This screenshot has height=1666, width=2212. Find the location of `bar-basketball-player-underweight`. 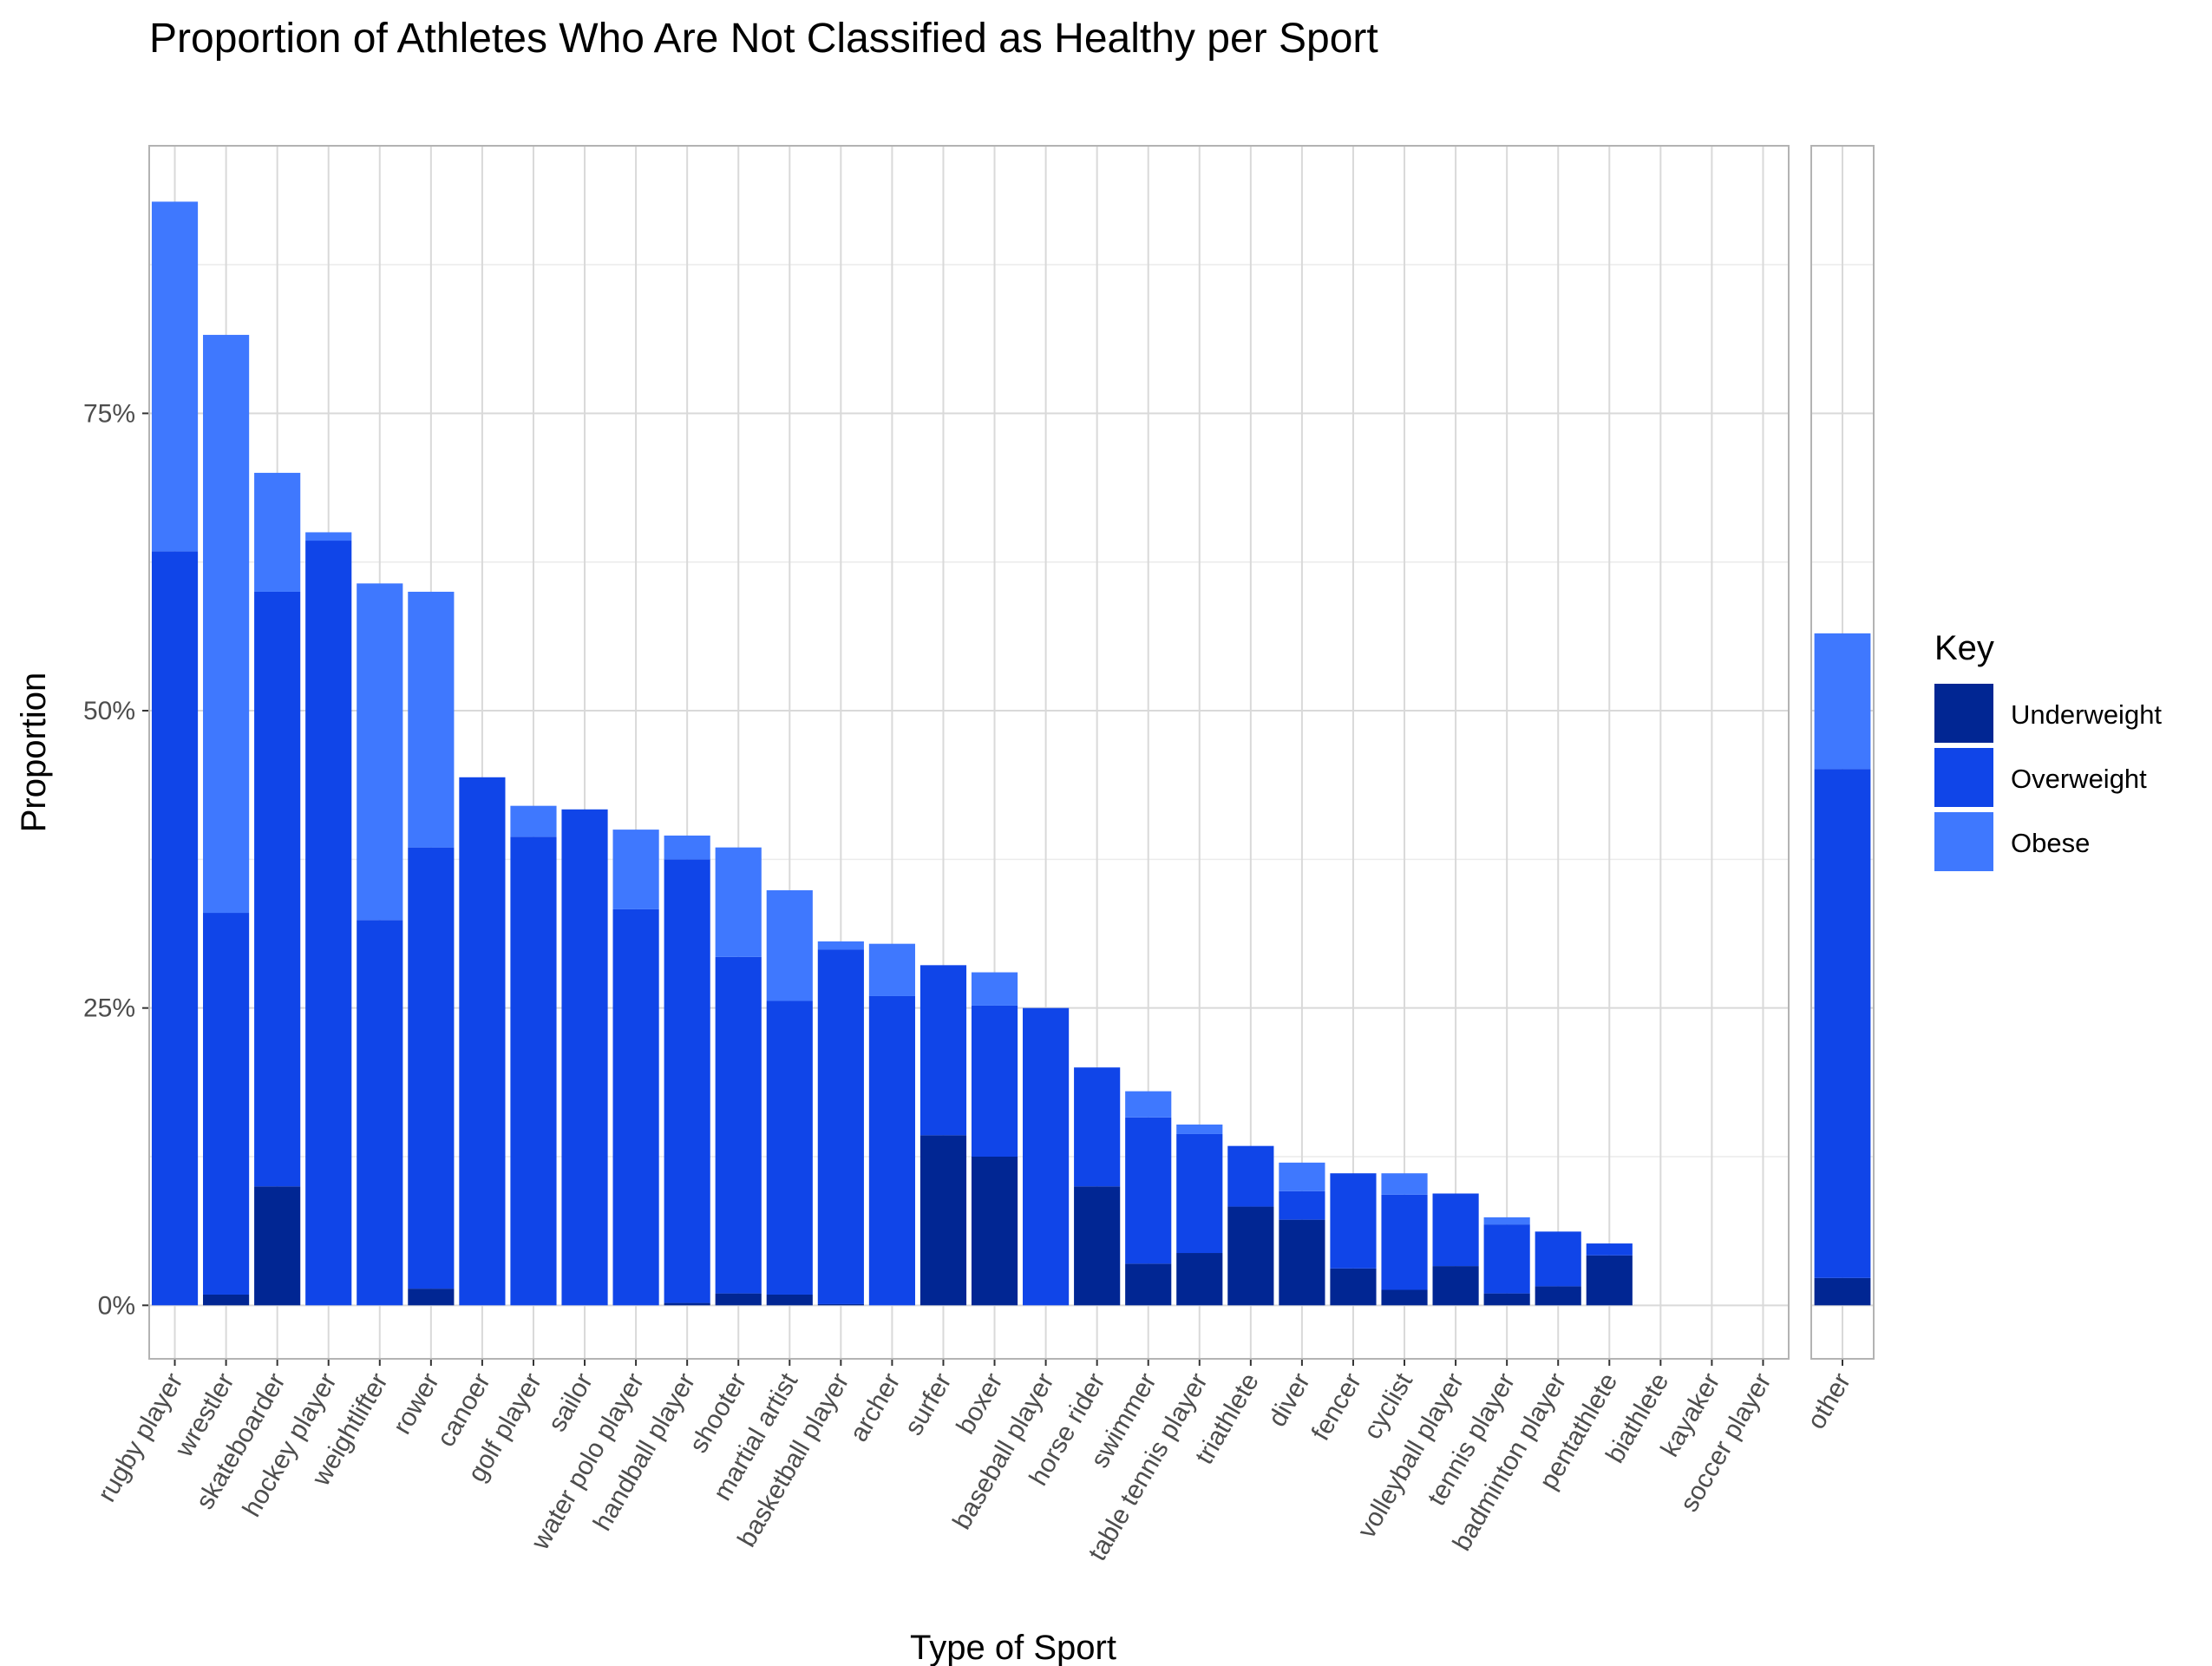

bar-basketball-player-underweight is located at coordinates (840, 1304).